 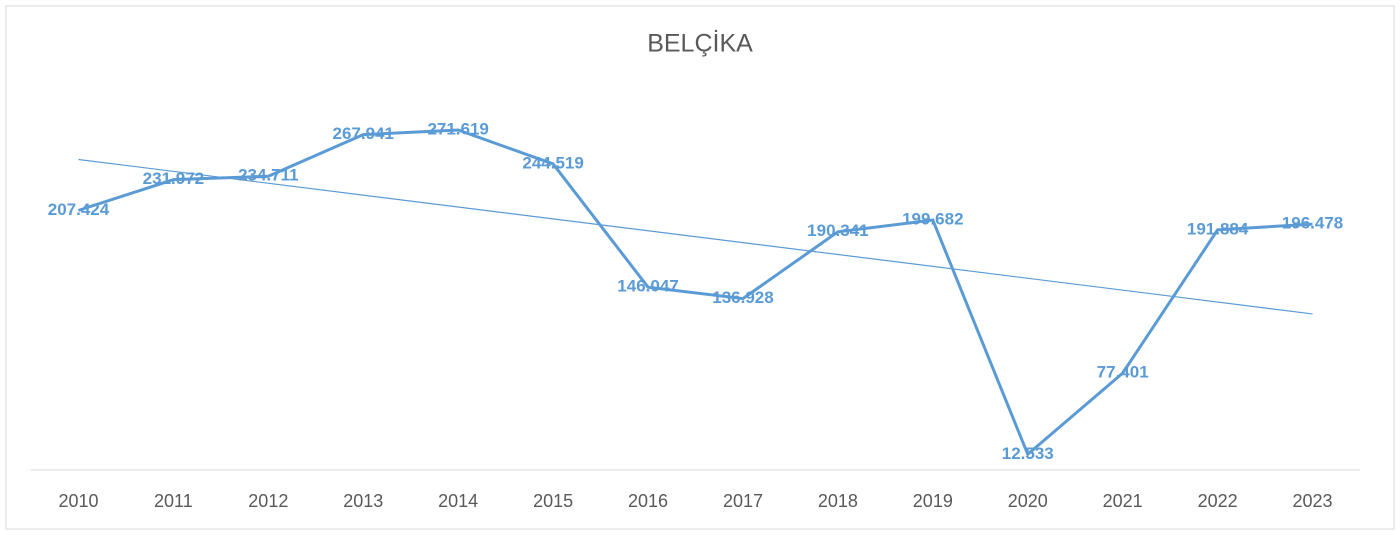 I want to click on x-tick-label: 2014, so click(x=458, y=501).